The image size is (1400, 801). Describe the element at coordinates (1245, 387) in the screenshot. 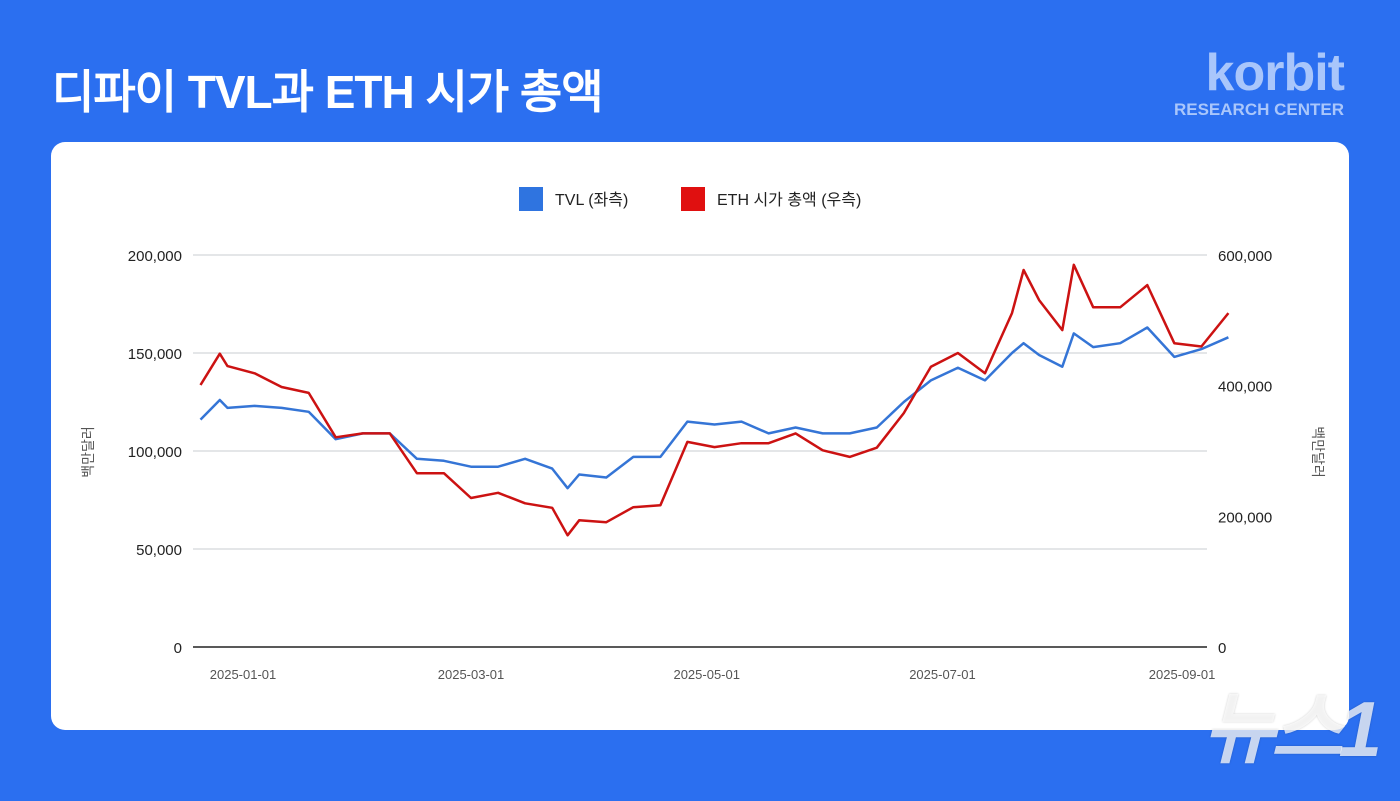

I see `y-right-tick-label: 400,000` at that location.